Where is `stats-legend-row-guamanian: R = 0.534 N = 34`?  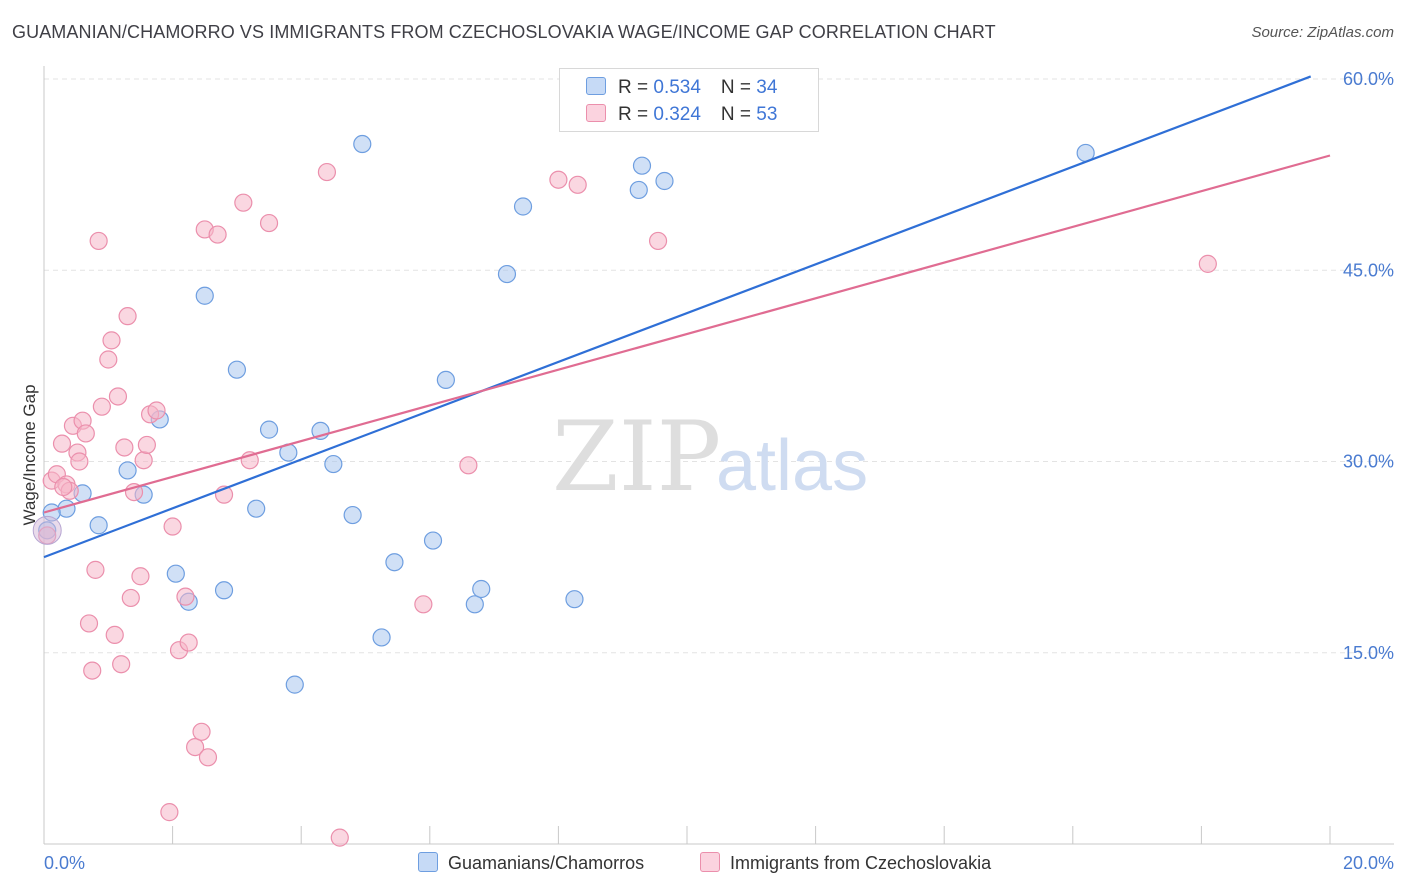
stats-legend-row-guamanian: R = 0.534 N = 34 is located at coordinates (681, 89).